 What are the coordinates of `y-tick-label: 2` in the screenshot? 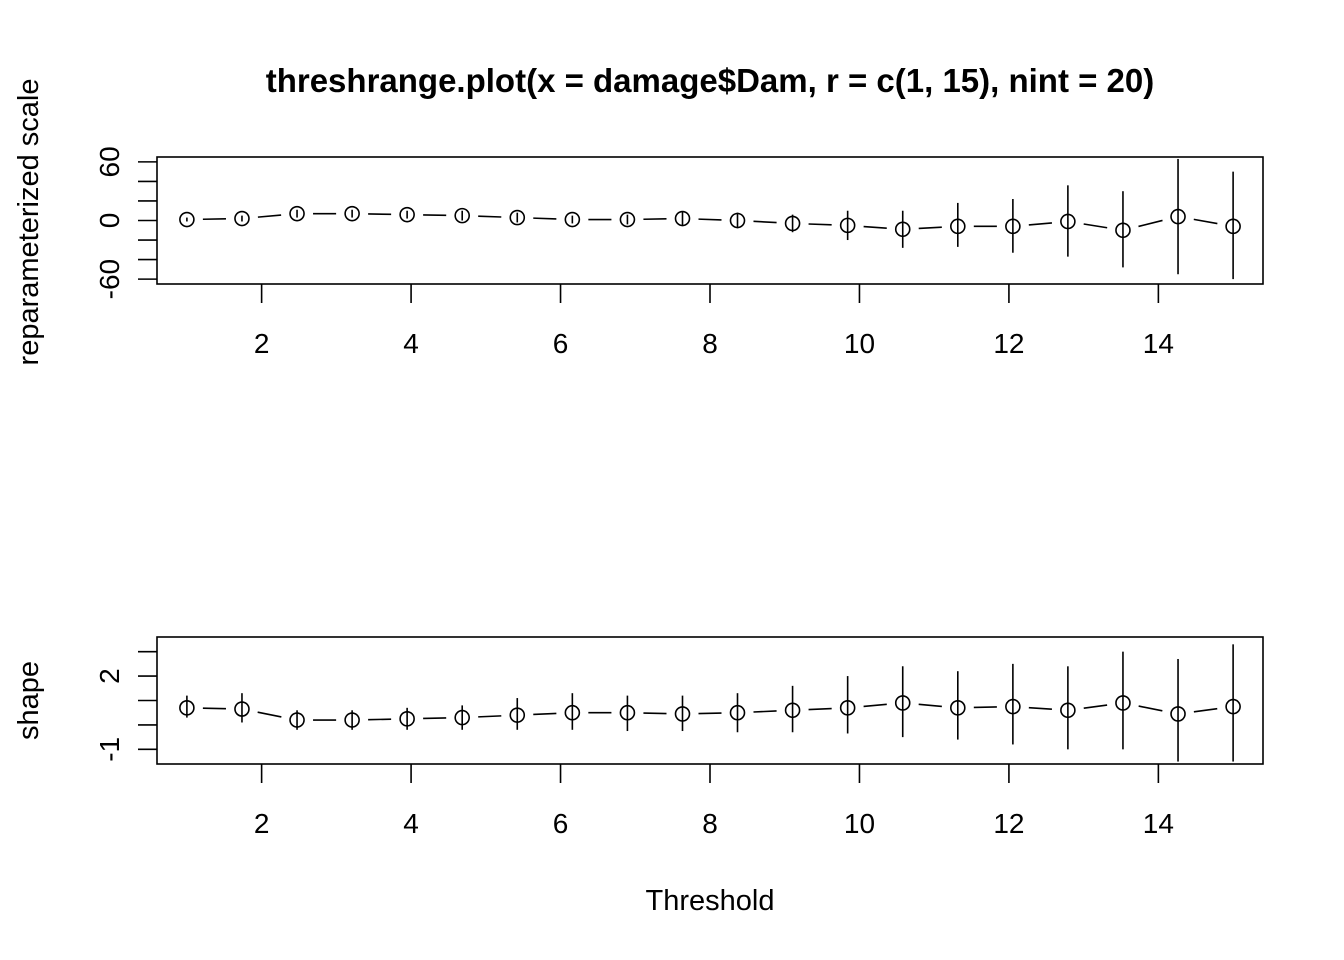 It's located at (109, 676).